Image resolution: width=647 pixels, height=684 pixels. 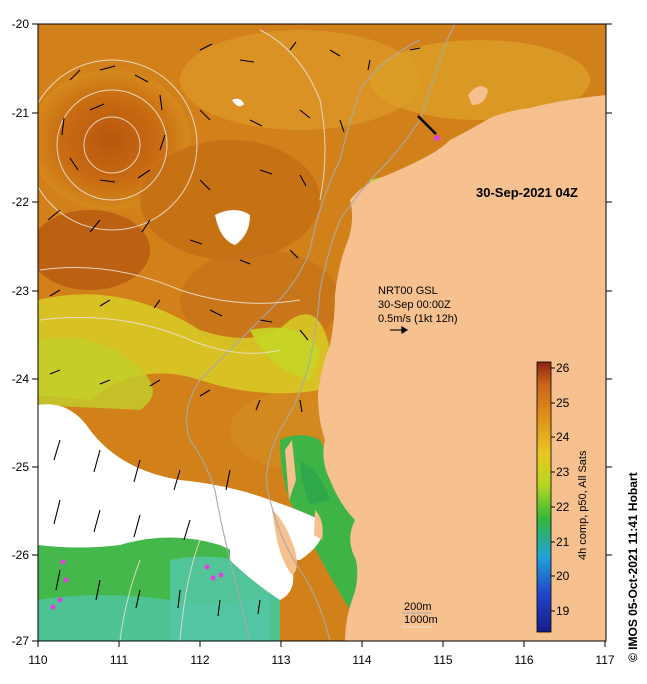 What do you see at coordinates (604, 660) in the screenshot?
I see `lon-tick: 117` at bounding box center [604, 660].